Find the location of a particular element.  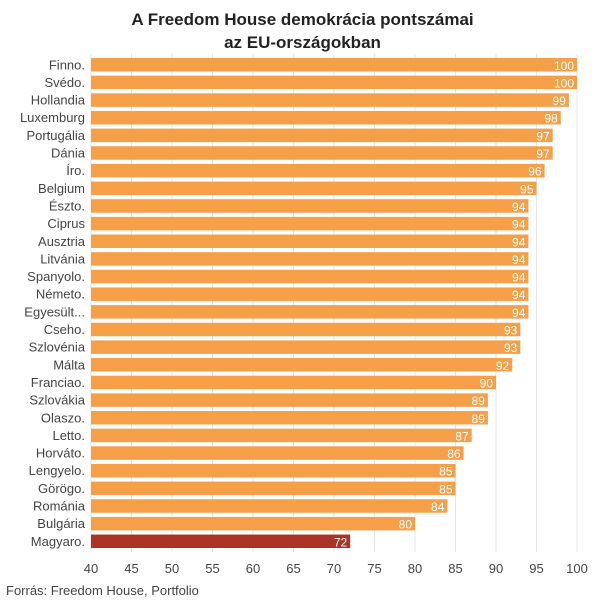

category-label: Belgium is located at coordinates (61, 188).